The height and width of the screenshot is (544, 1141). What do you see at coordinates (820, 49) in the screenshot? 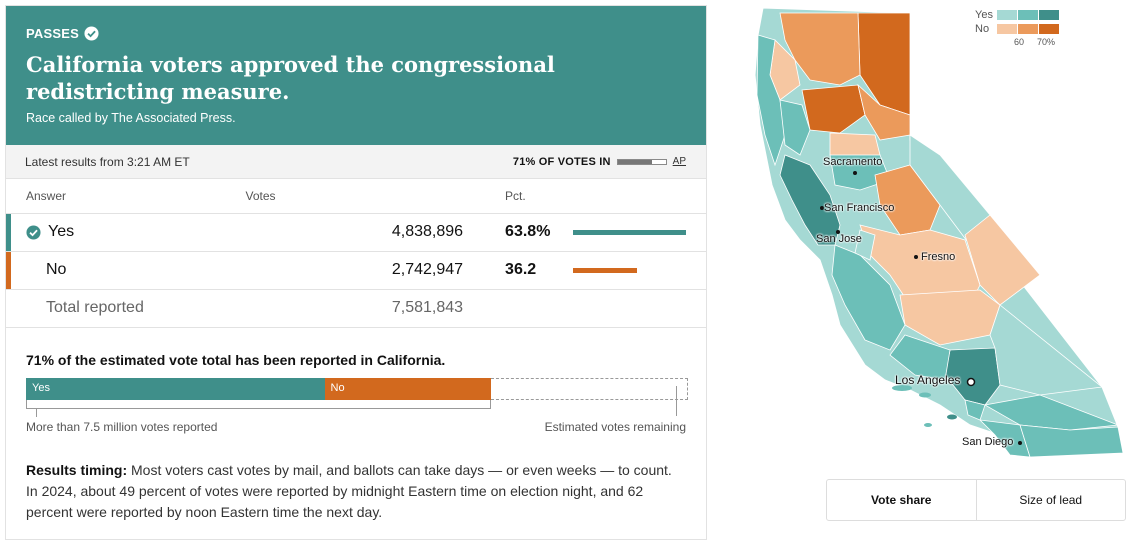
I see `region-north` at bounding box center [820, 49].